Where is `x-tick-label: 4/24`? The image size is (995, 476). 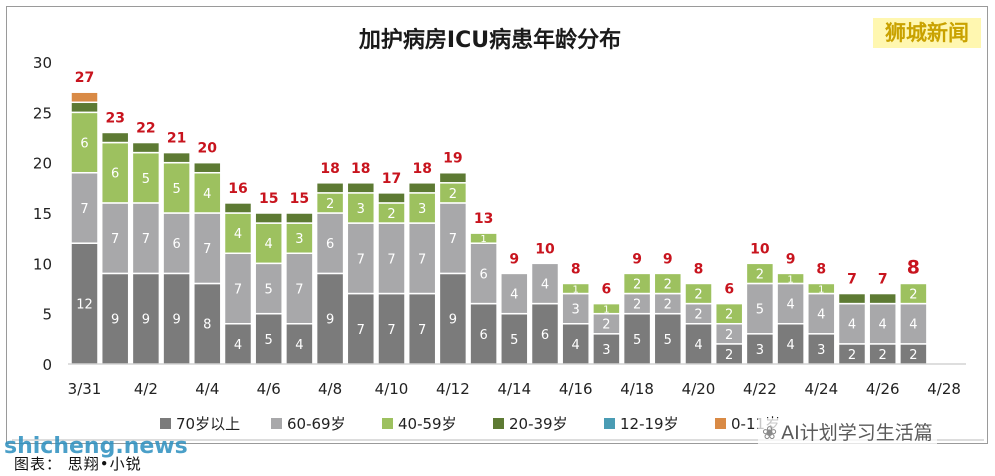
x-tick-label: 4/24 is located at coordinates (821, 389).